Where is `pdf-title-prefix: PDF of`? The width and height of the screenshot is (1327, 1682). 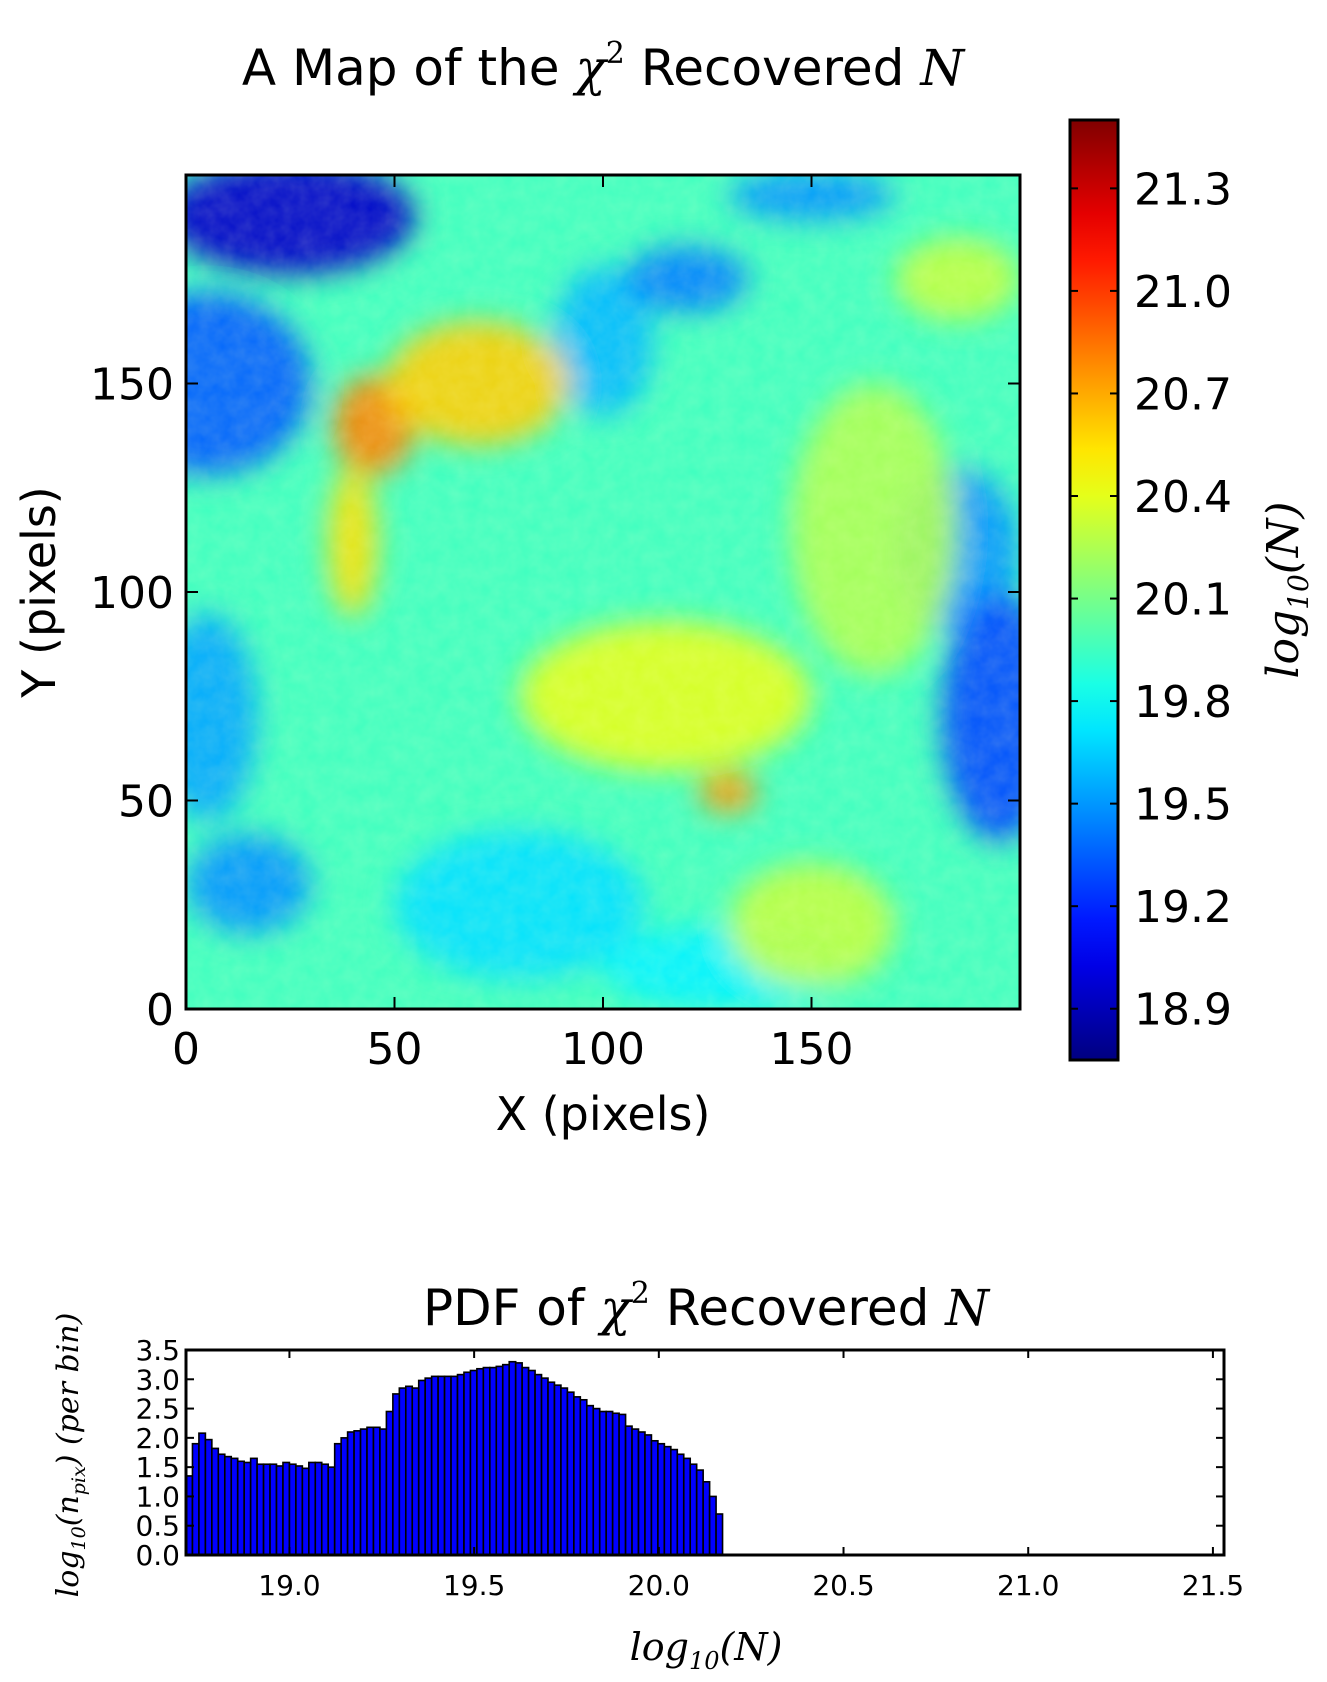 pdf-title-prefix: PDF of is located at coordinates (511, 1308).